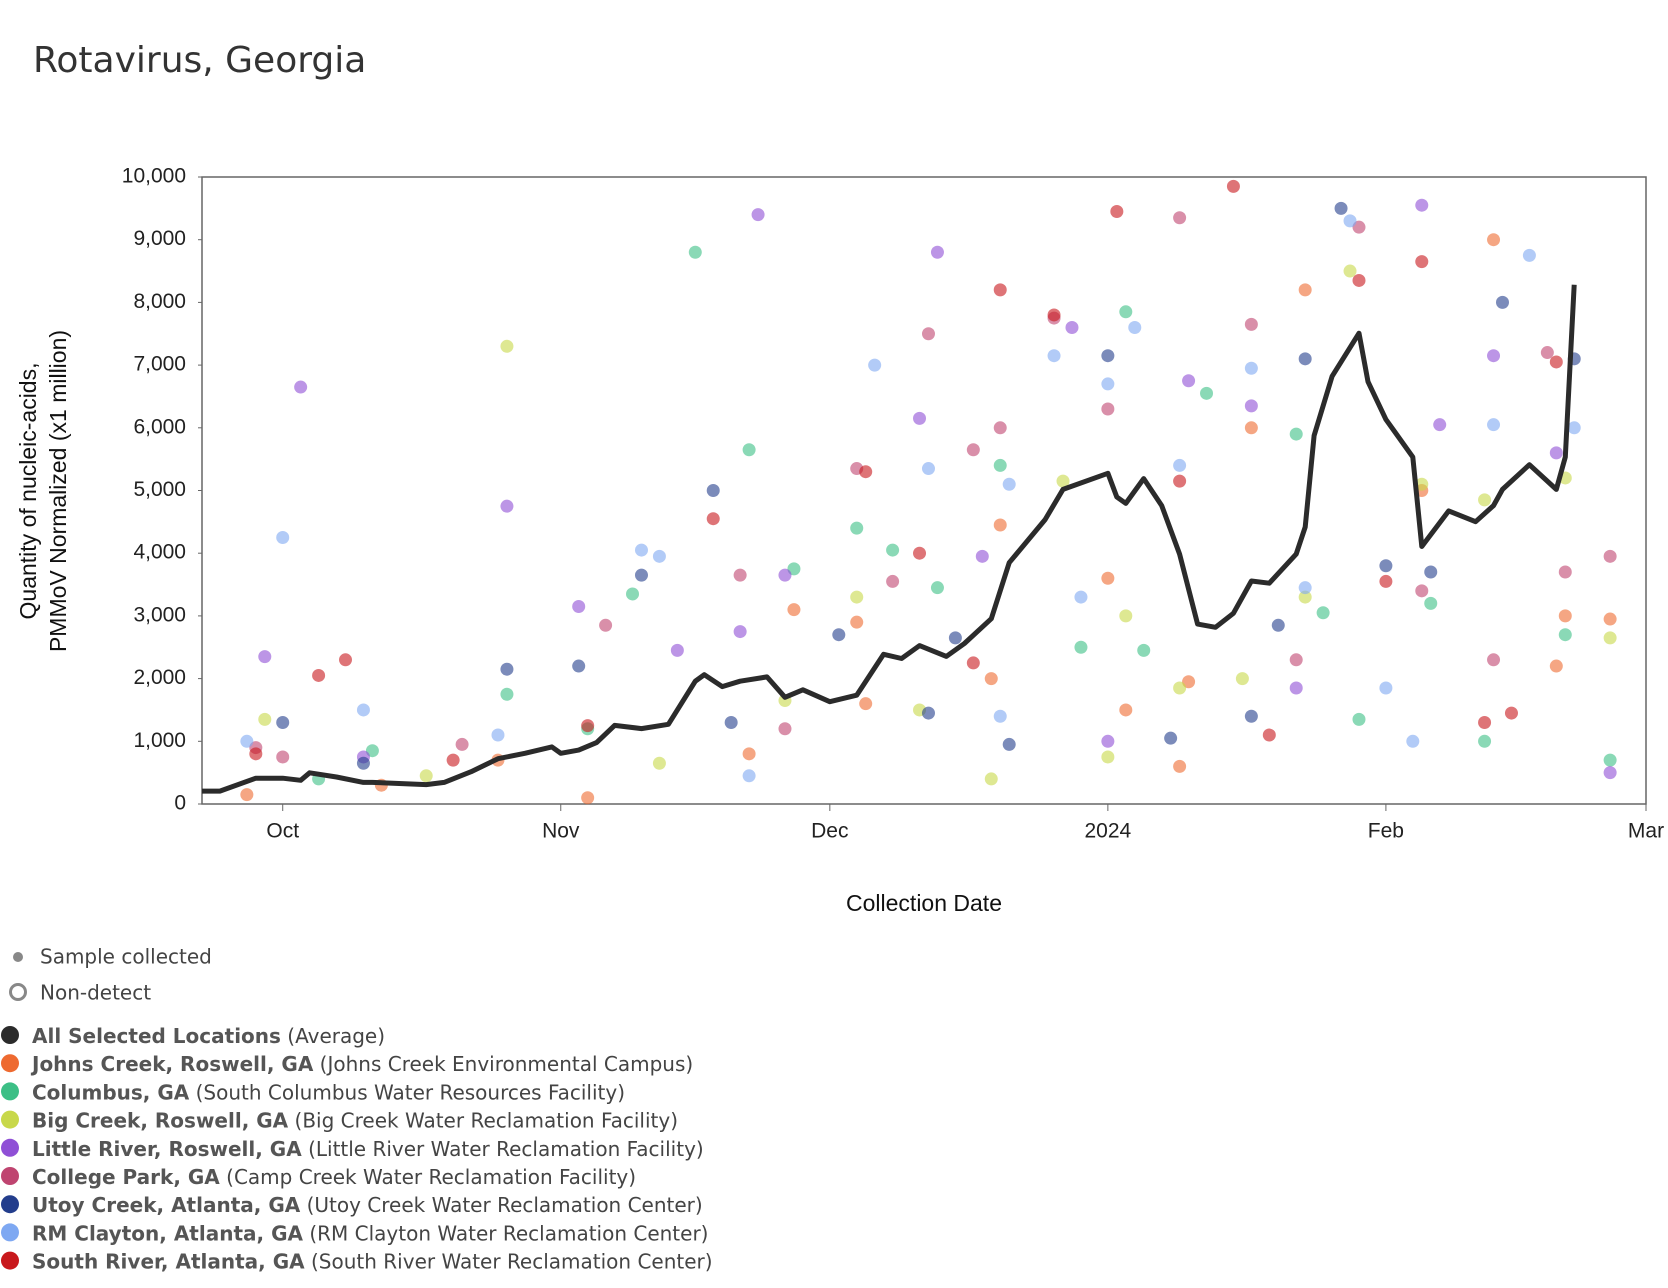  Describe the element at coordinates (159, 301) in the screenshot. I see `y-tick-label: 8,000` at that location.